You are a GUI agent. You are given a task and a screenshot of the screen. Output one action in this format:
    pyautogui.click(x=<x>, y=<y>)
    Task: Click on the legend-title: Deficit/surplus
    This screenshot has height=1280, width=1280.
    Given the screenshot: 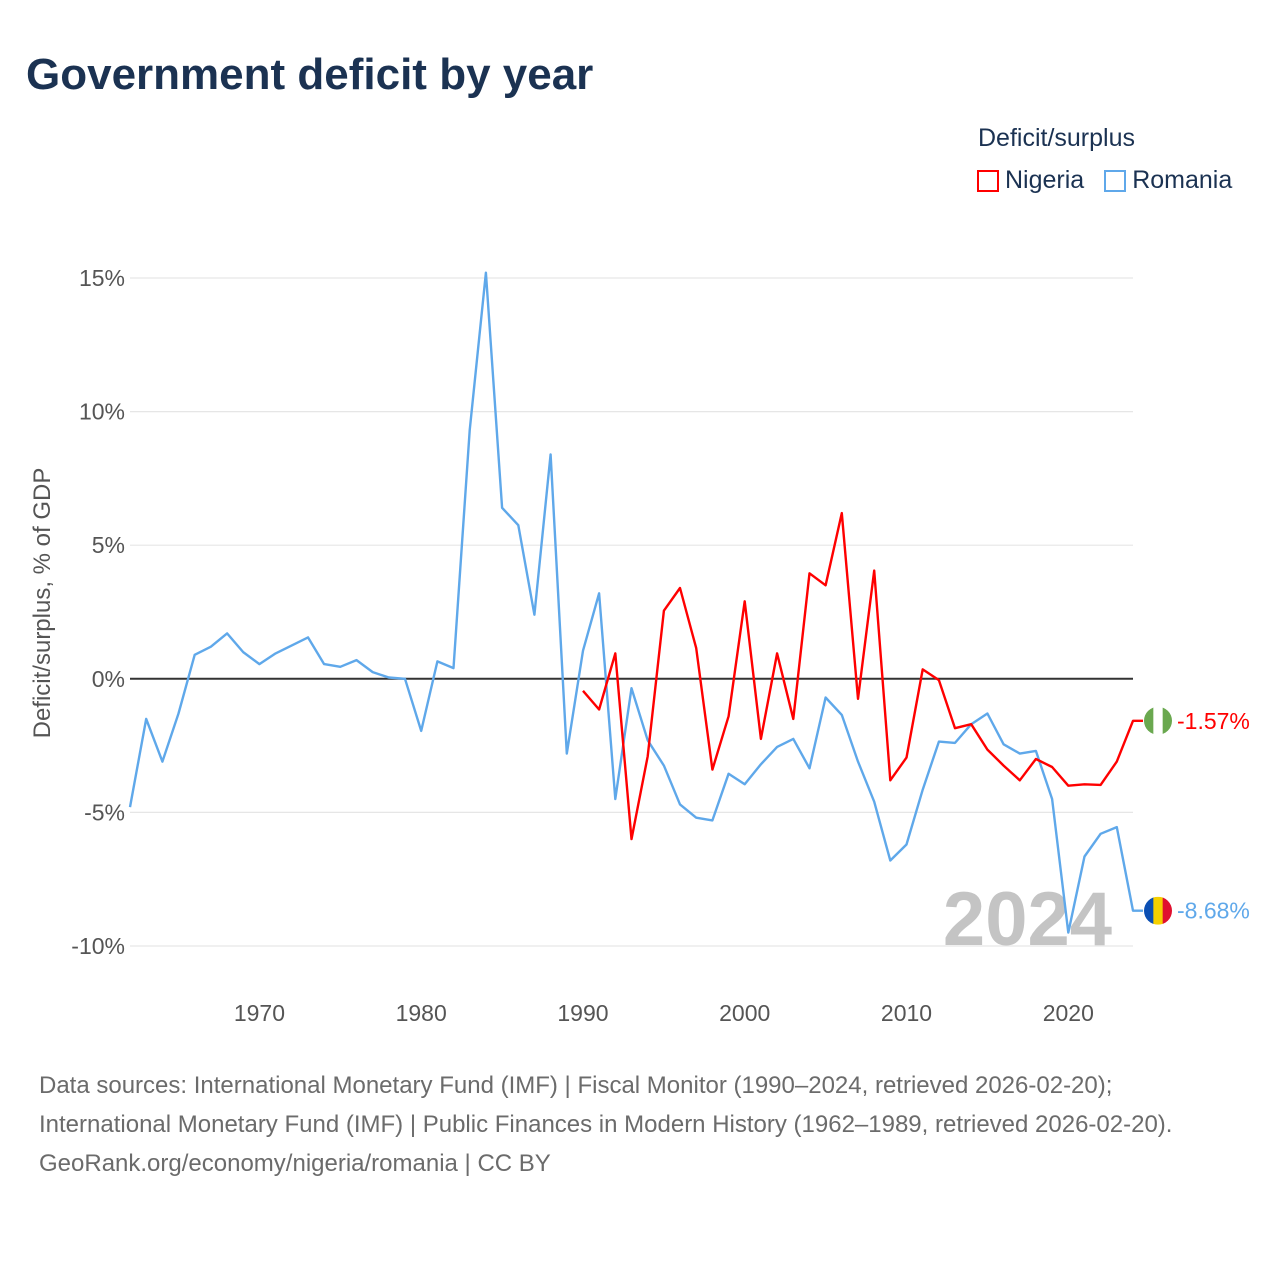 What is the action you would take?
    pyautogui.click(x=1056, y=138)
    